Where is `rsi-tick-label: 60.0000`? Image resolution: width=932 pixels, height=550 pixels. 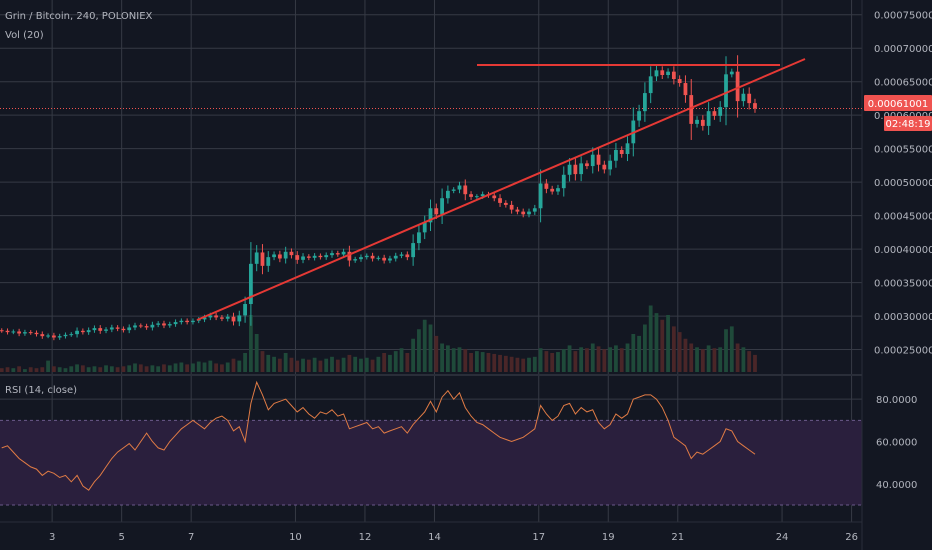 rsi-tick-label: 60.0000 is located at coordinates (896, 443).